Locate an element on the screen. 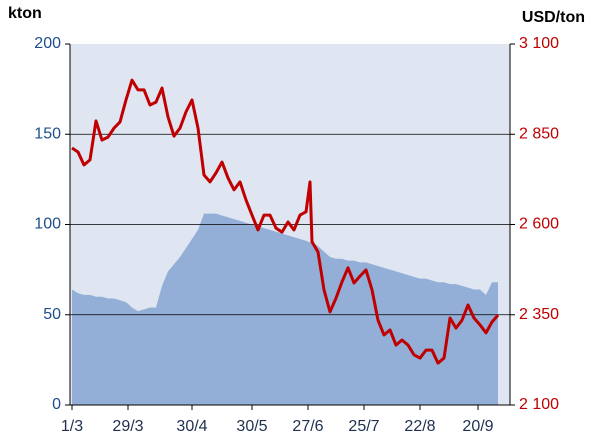 The height and width of the screenshot is (448, 598). x-tick-label: 30/4 is located at coordinates (191, 426).